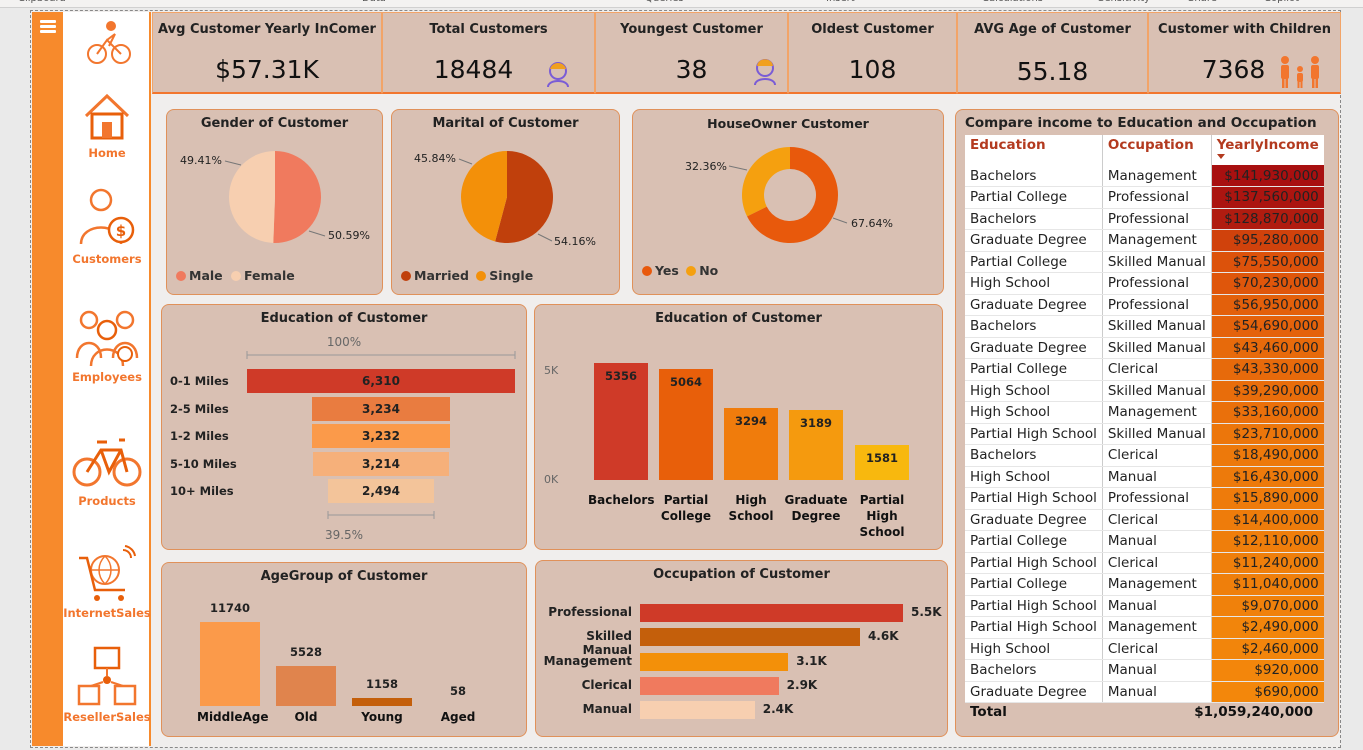 The height and width of the screenshot is (750, 1363). I want to click on nav-item-products: Products, so click(107, 470).